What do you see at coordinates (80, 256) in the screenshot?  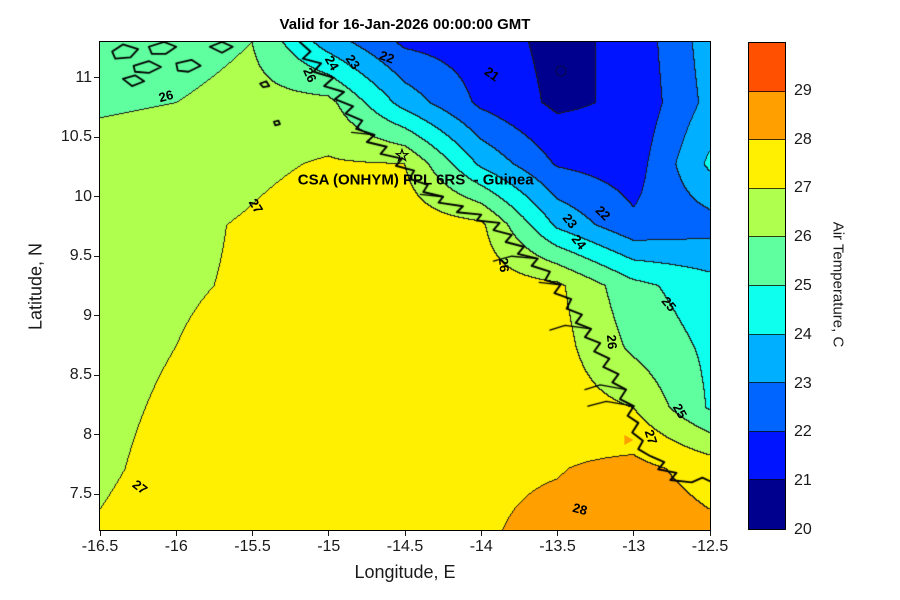 I see `y-tick-label: 9.5` at bounding box center [80, 256].